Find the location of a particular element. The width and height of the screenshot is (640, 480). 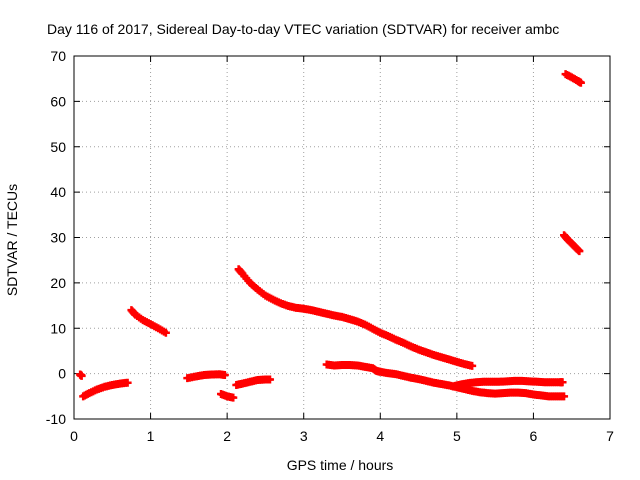

y-tick-label: 30 is located at coordinates (58, 238).